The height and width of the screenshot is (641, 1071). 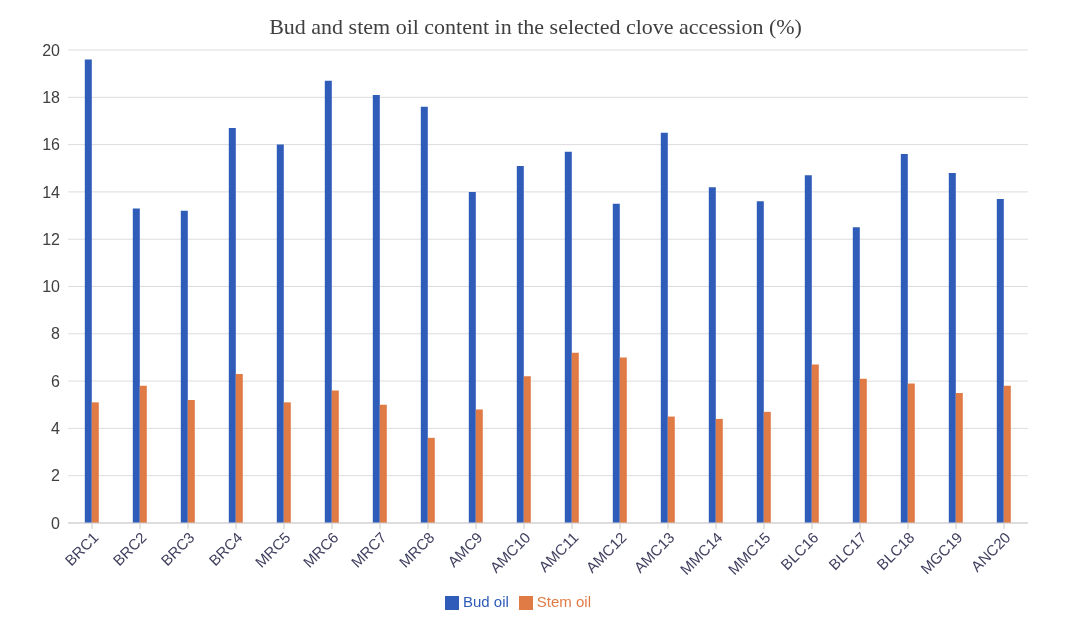 I want to click on y-tick-label: 16, so click(x=51, y=145).